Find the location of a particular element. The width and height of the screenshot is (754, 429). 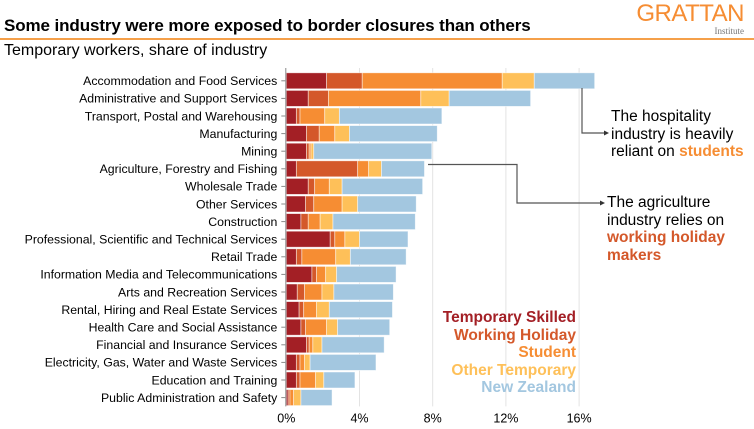

category-label: Arts and Recreation Services is located at coordinates (197, 292).